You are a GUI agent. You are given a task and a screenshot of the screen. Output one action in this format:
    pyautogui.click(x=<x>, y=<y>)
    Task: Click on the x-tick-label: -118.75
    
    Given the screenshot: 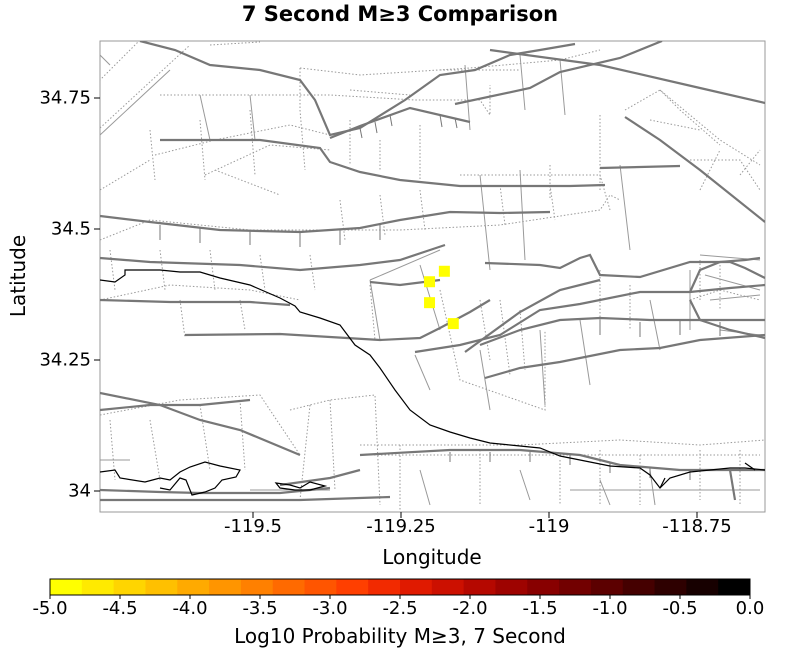 What is the action you would take?
    pyautogui.click(x=697, y=526)
    